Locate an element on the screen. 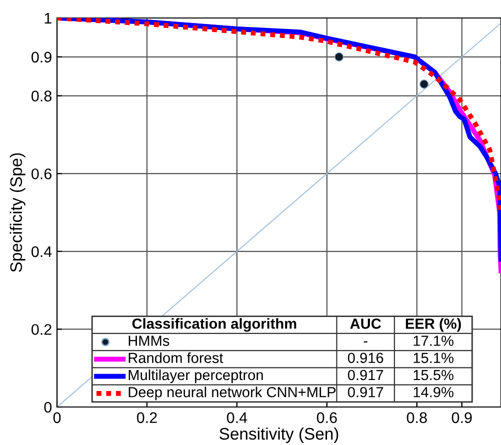 The width and height of the screenshot is (501, 445). x-tick-label: 0.6 is located at coordinates (326, 418).